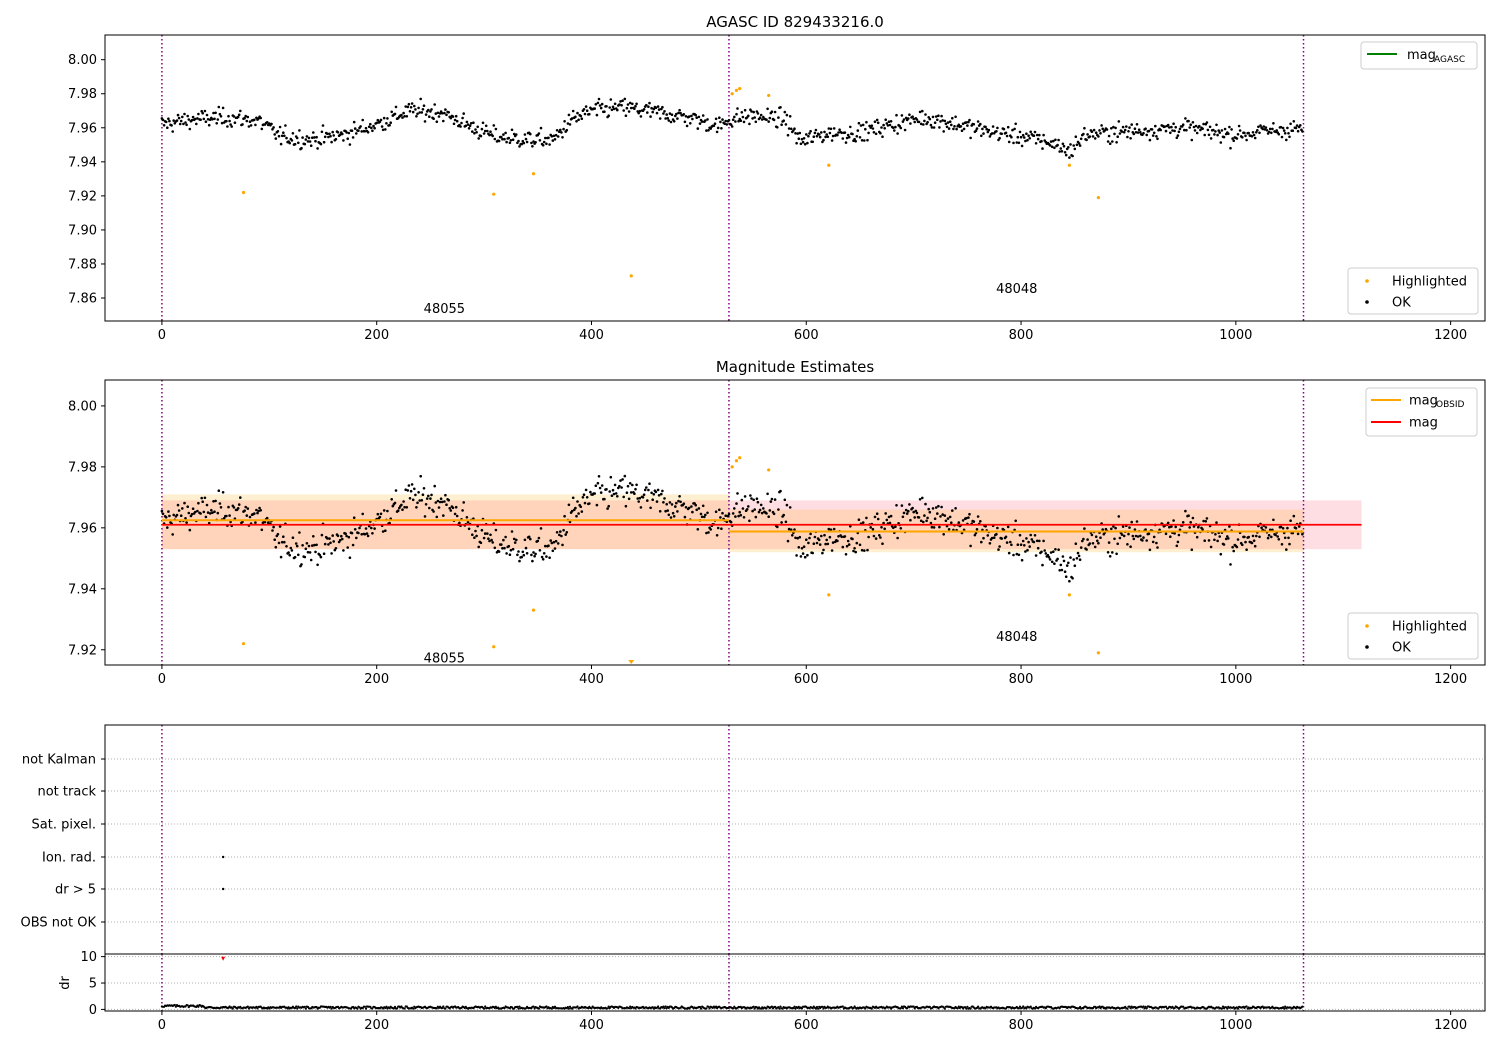 Image resolution: width=1500 pixels, height=1050 pixels. I want to click on top-xtick-label: 1200, so click(1450, 335).